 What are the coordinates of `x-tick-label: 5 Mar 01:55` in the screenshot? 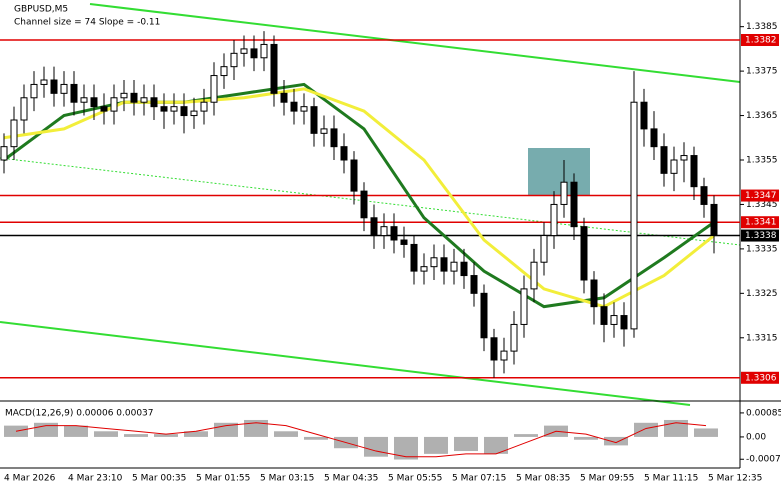 It's located at (223, 479).